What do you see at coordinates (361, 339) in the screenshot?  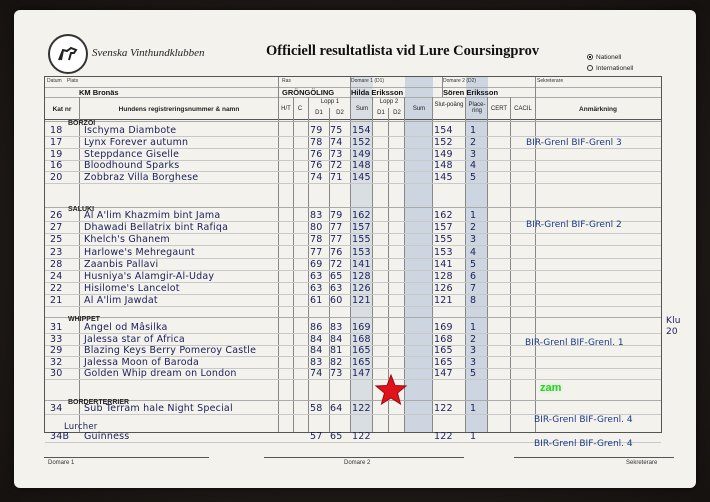 I see `cell-sum: 168` at bounding box center [361, 339].